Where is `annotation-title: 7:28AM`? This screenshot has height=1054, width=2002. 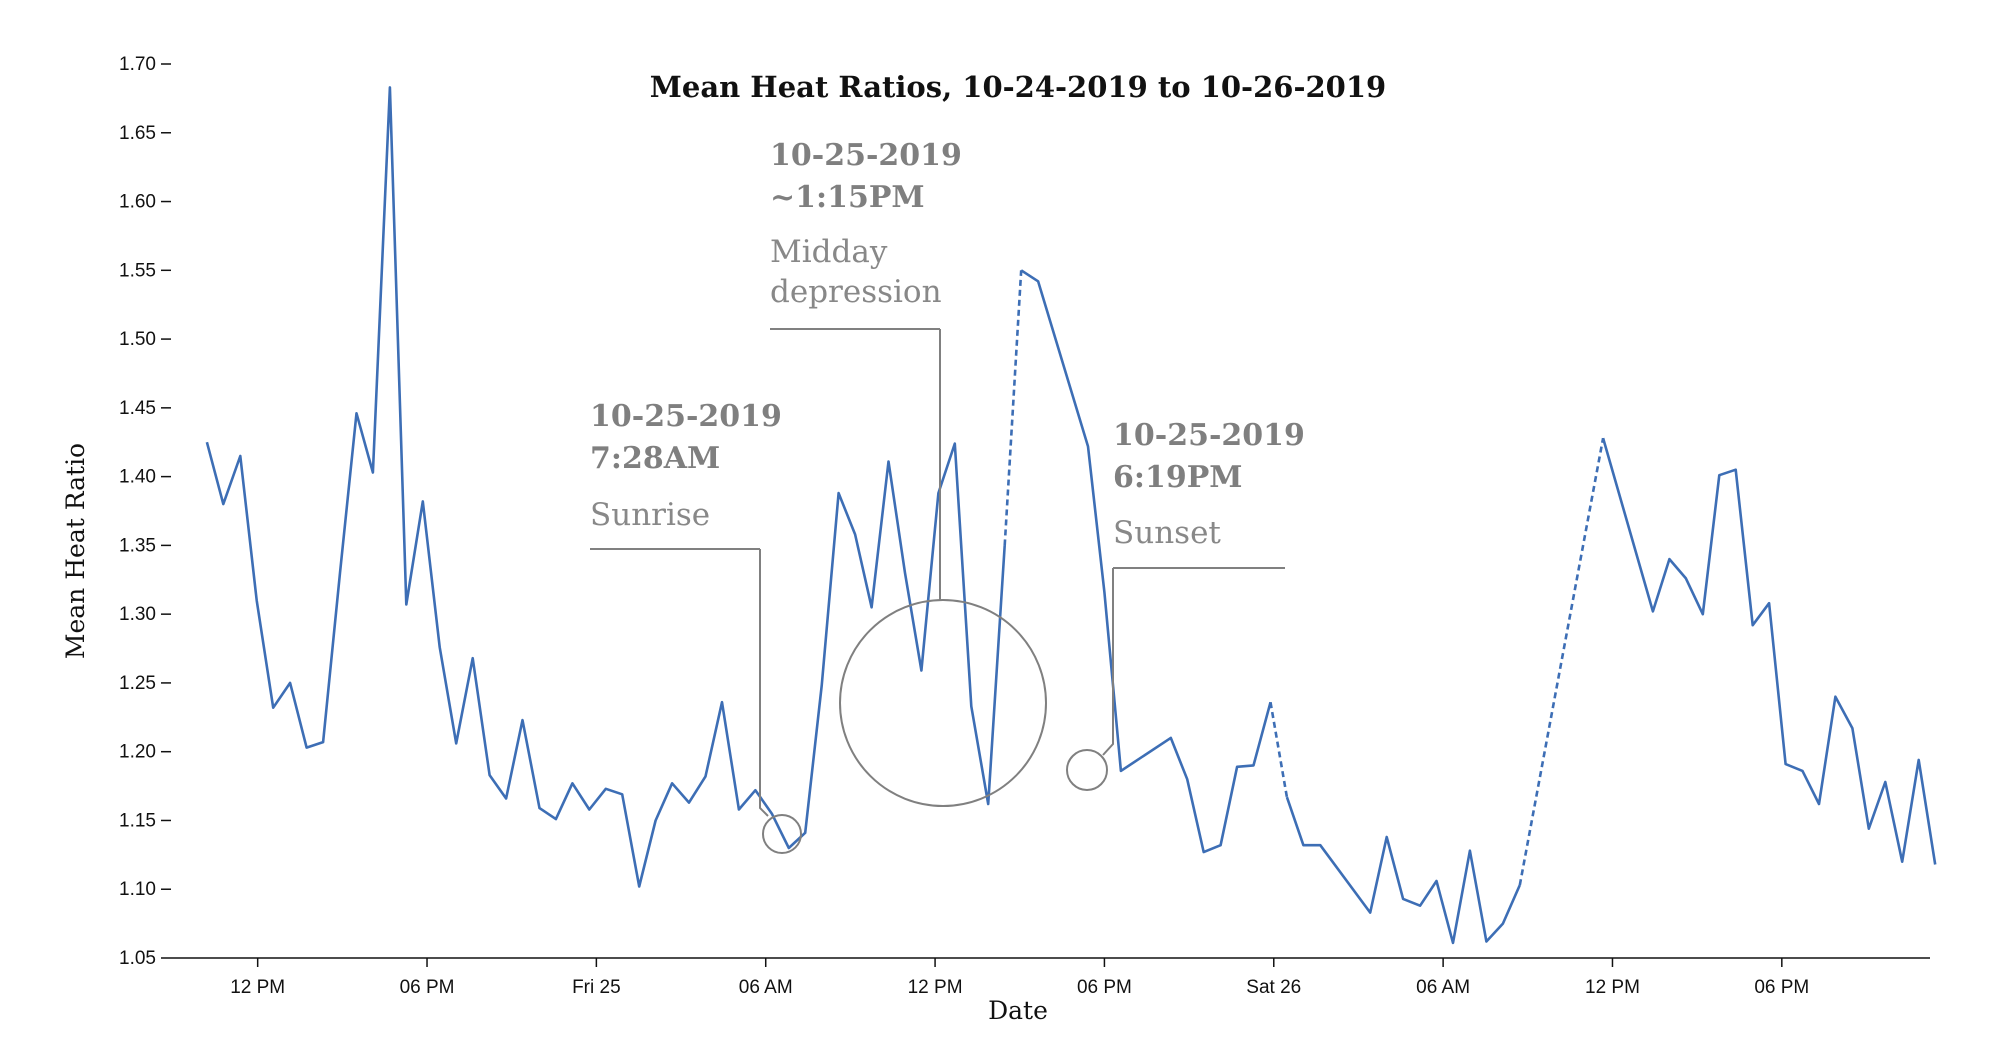
annotation-title: 7:28AM is located at coordinates (655, 458).